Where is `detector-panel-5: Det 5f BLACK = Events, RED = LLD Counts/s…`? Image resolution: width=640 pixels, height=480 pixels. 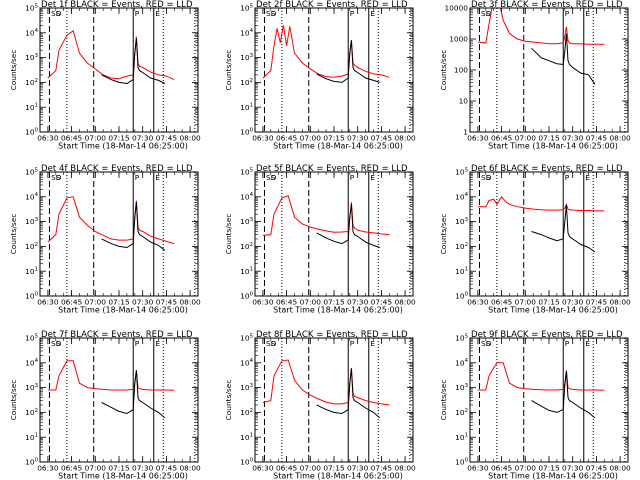
detector-panel-5: Det 5f BLACK = Events, RED = LLD Counts/s… is located at coordinates (320, 239).